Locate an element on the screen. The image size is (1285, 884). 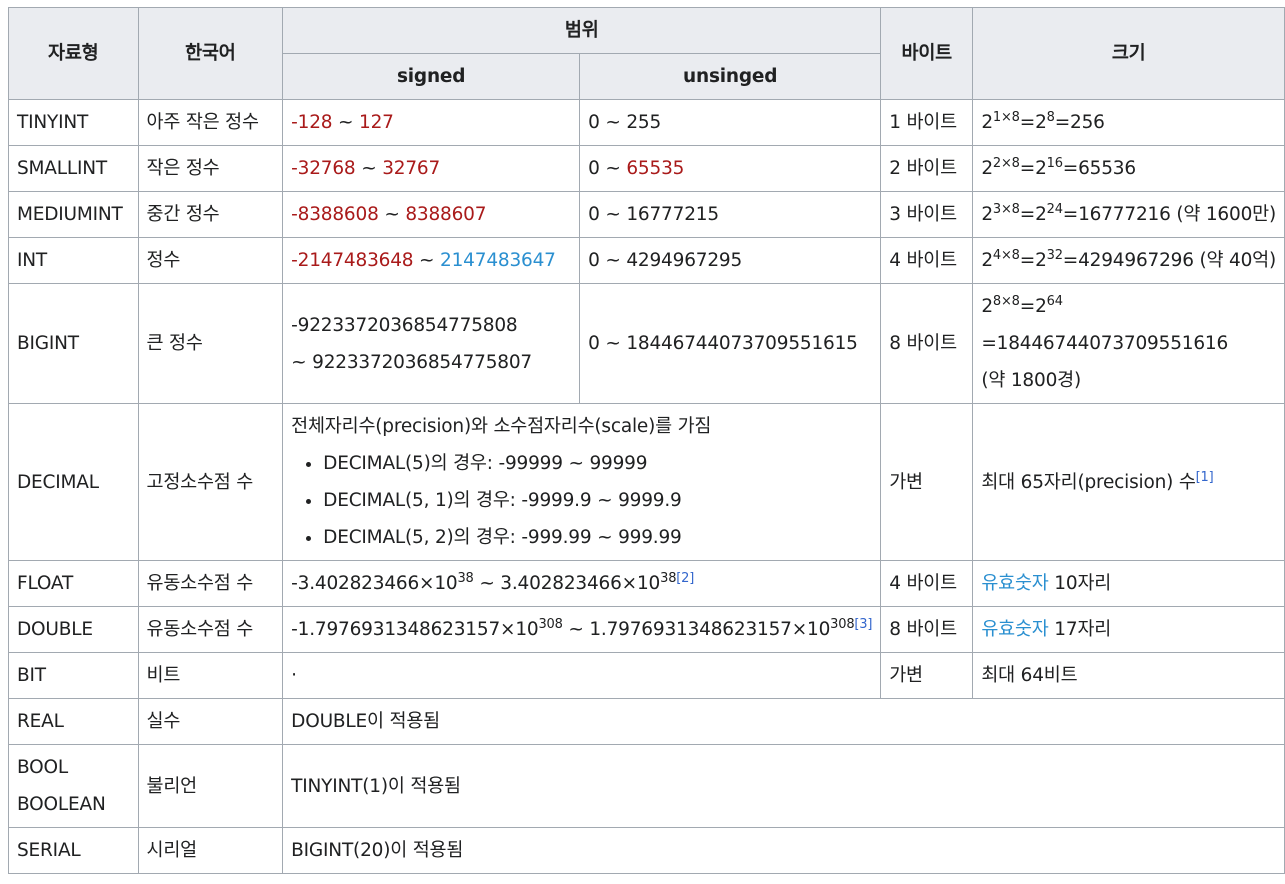
footnote-link: [2] is located at coordinates (685, 578).